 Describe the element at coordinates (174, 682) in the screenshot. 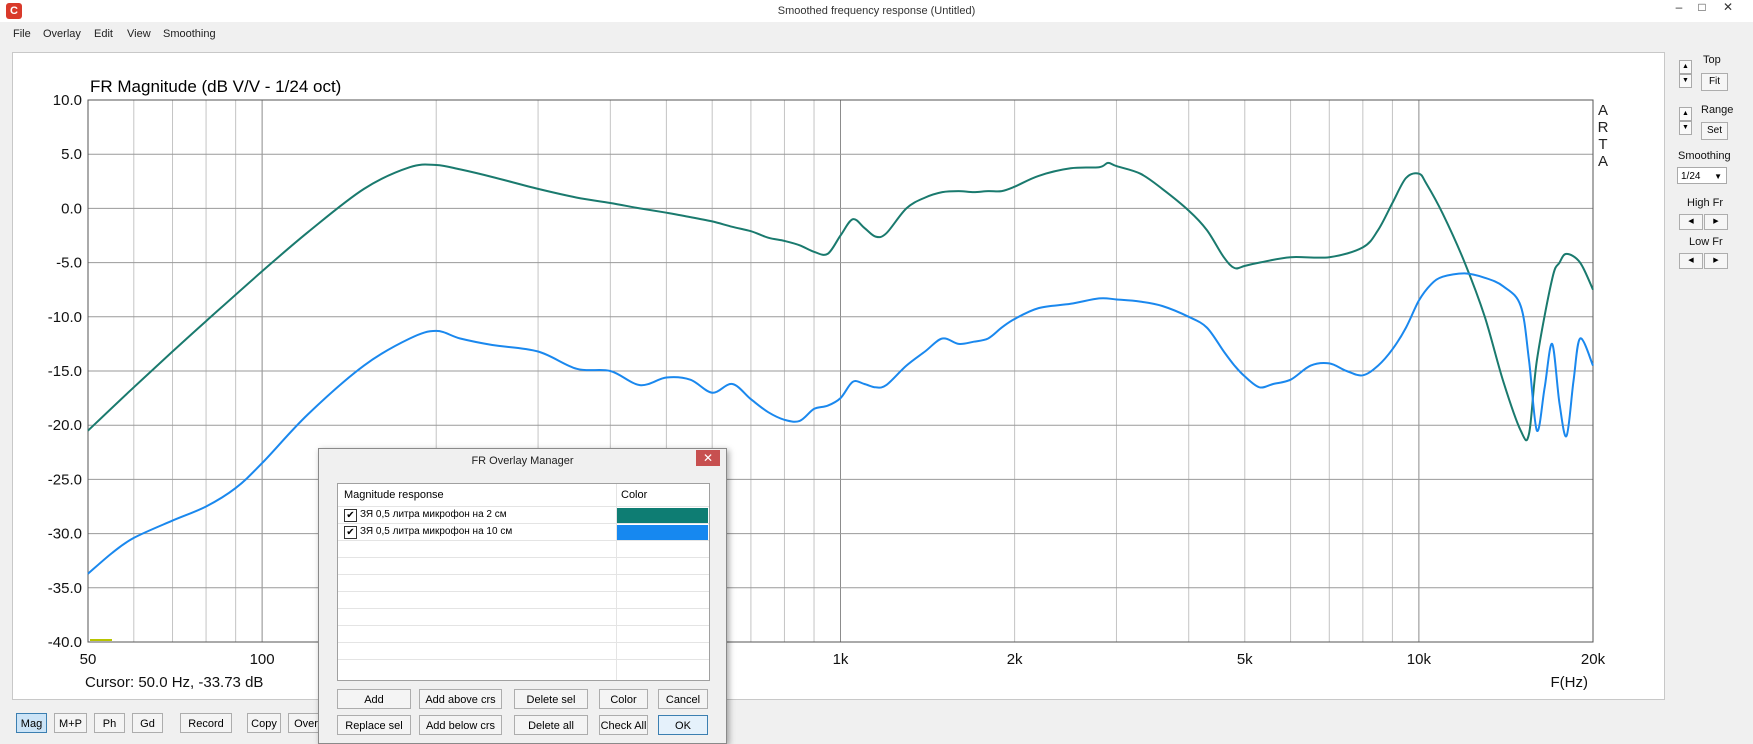

I see `cursor-readout: Cursor: 50.0 Hz, -33.73 dB` at that location.